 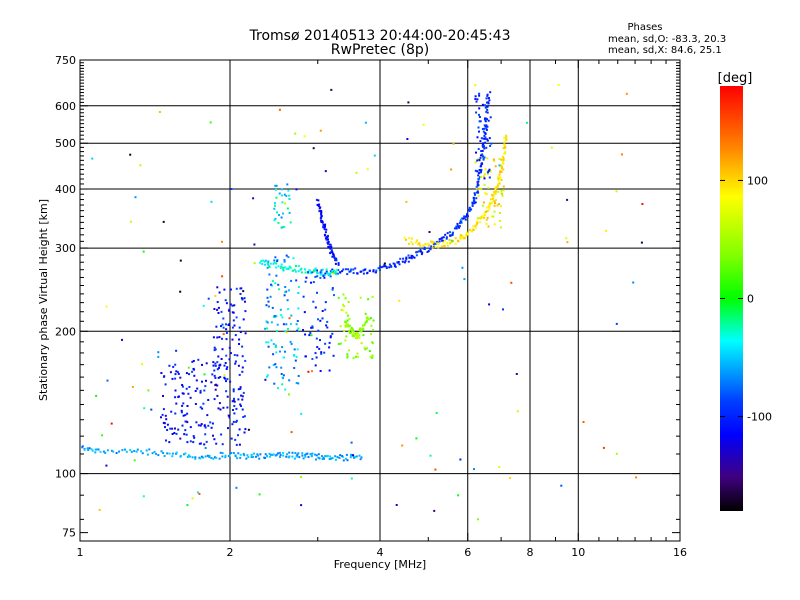 What do you see at coordinates (380, 552) in the screenshot?
I see `x-tick-label: 4` at bounding box center [380, 552].